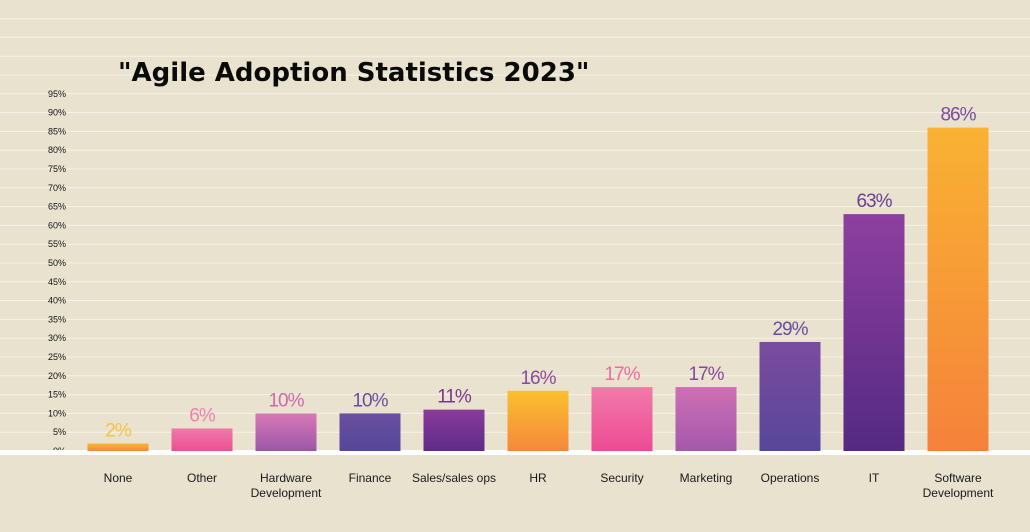 Image resolution: width=1030 pixels, height=532 pixels. I want to click on y-tick-label: 95%, so click(57, 94).